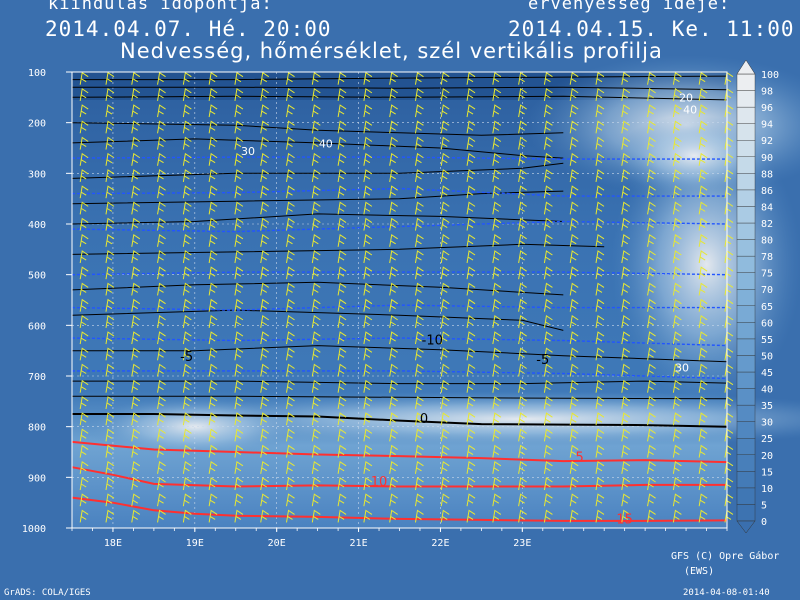  What do you see at coordinates (194, 426) in the screenshot?
I see `moist-patch` at bounding box center [194, 426].